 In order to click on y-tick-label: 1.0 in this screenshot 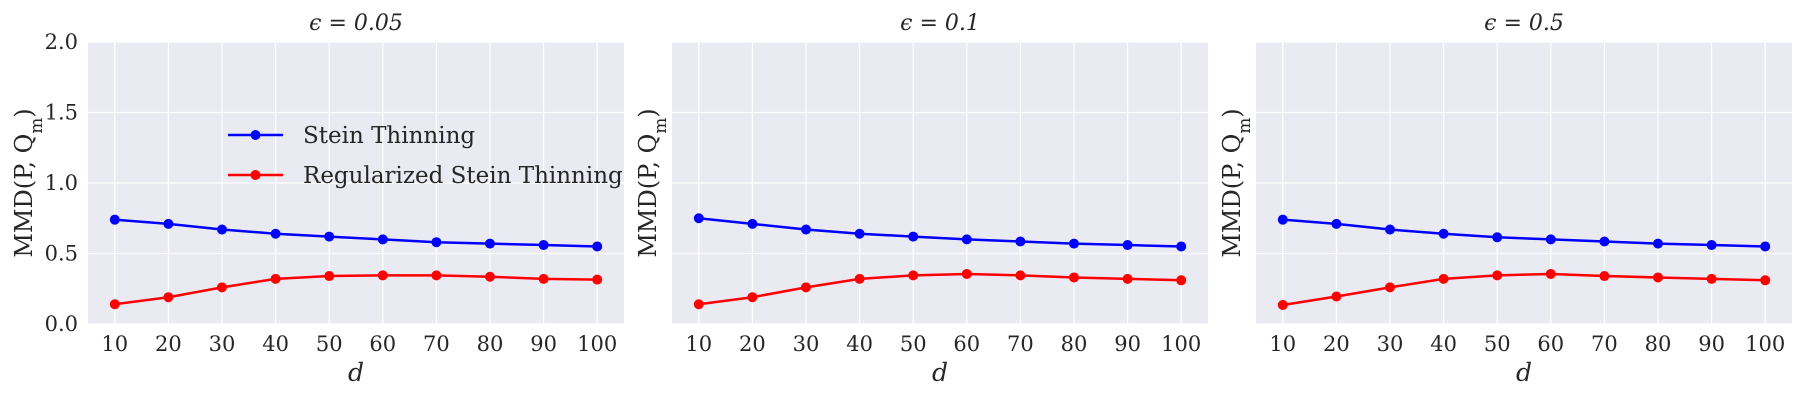, I will do `click(61, 183)`.